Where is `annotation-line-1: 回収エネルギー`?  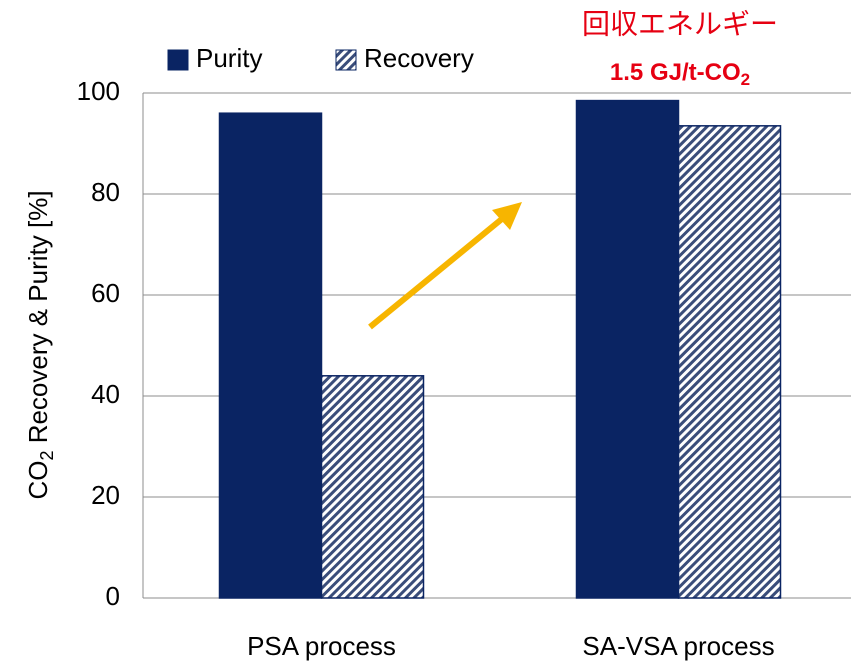 annotation-line-1: 回収エネルギー is located at coordinates (680, 23).